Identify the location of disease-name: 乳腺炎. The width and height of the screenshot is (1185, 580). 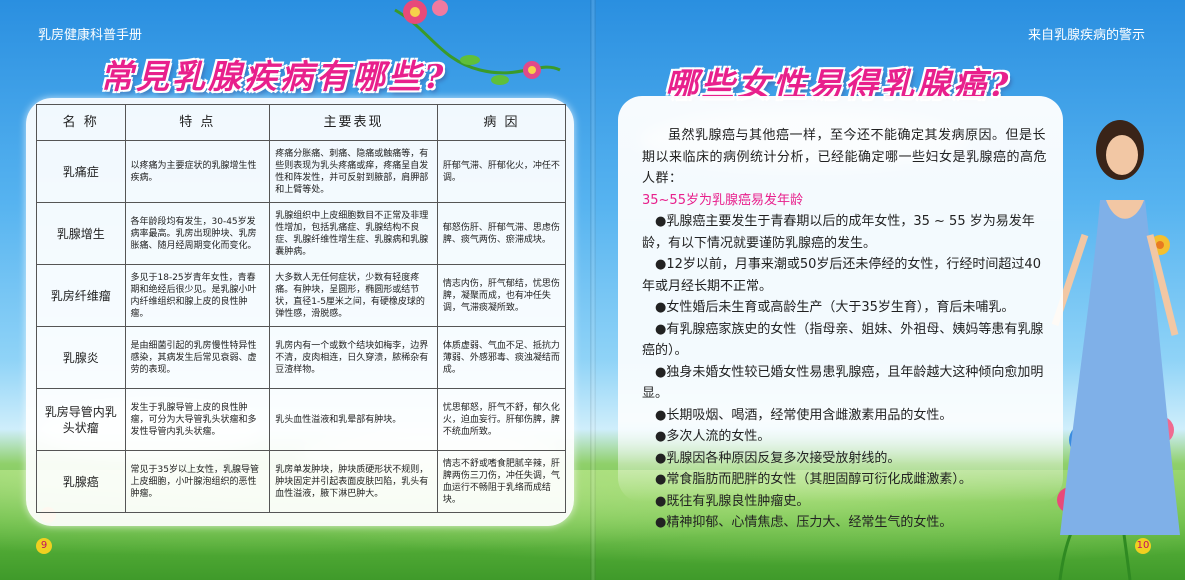
(81, 357).